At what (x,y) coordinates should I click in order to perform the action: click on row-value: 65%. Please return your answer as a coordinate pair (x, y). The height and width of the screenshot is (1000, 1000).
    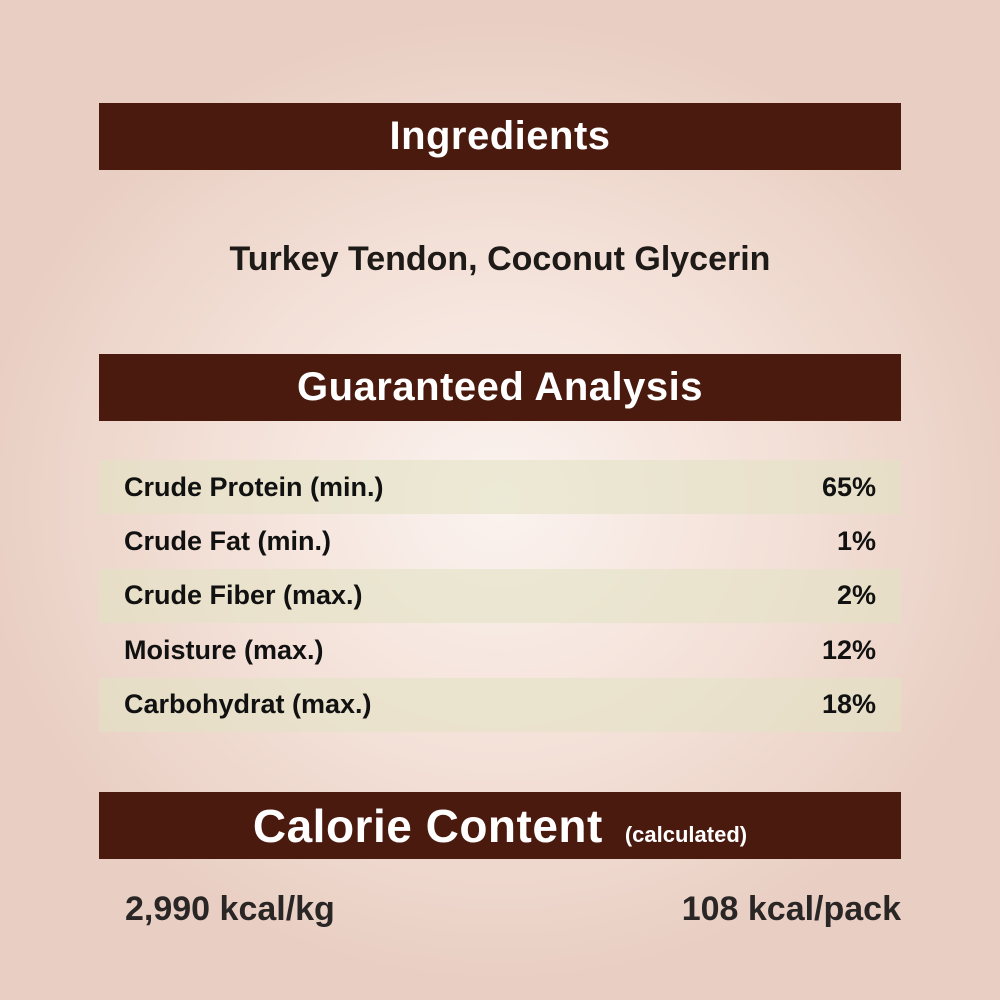
    Looking at the image, I should click on (848, 486).